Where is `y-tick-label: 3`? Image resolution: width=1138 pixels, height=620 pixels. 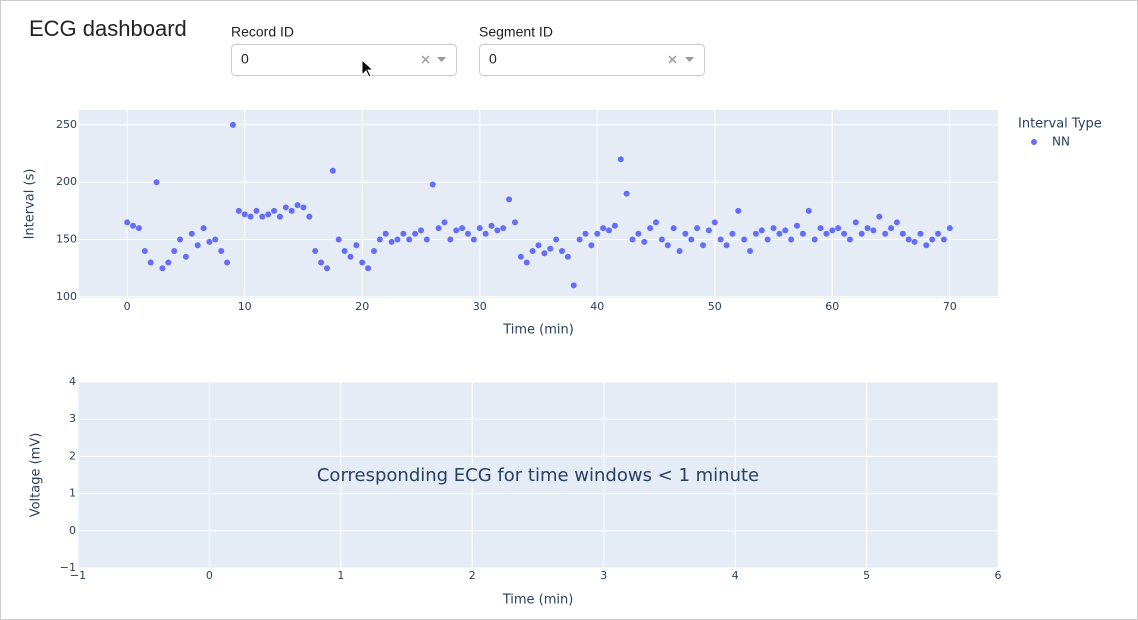 y-tick-label: 3 is located at coordinates (72, 418).